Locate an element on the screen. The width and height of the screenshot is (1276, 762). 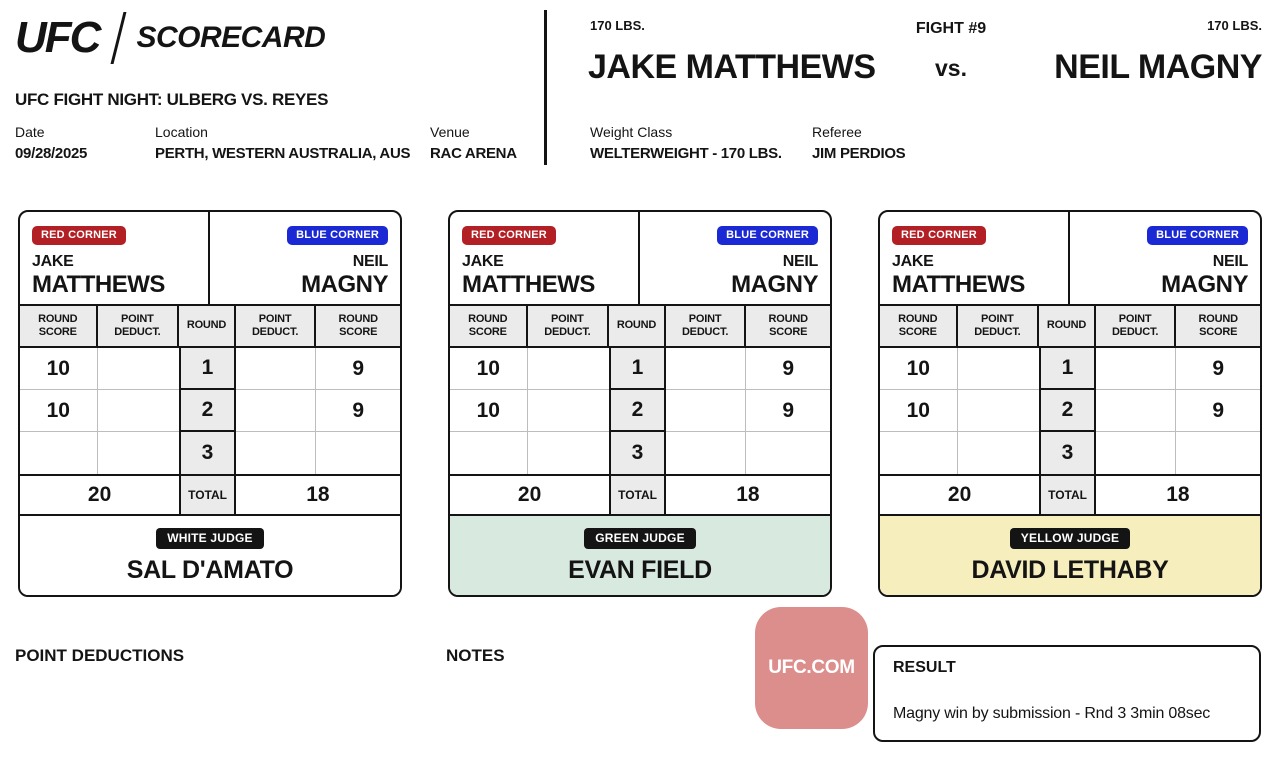
blue-fighter-name: NEIL MAGNY is located at coordinates (1158, 67).